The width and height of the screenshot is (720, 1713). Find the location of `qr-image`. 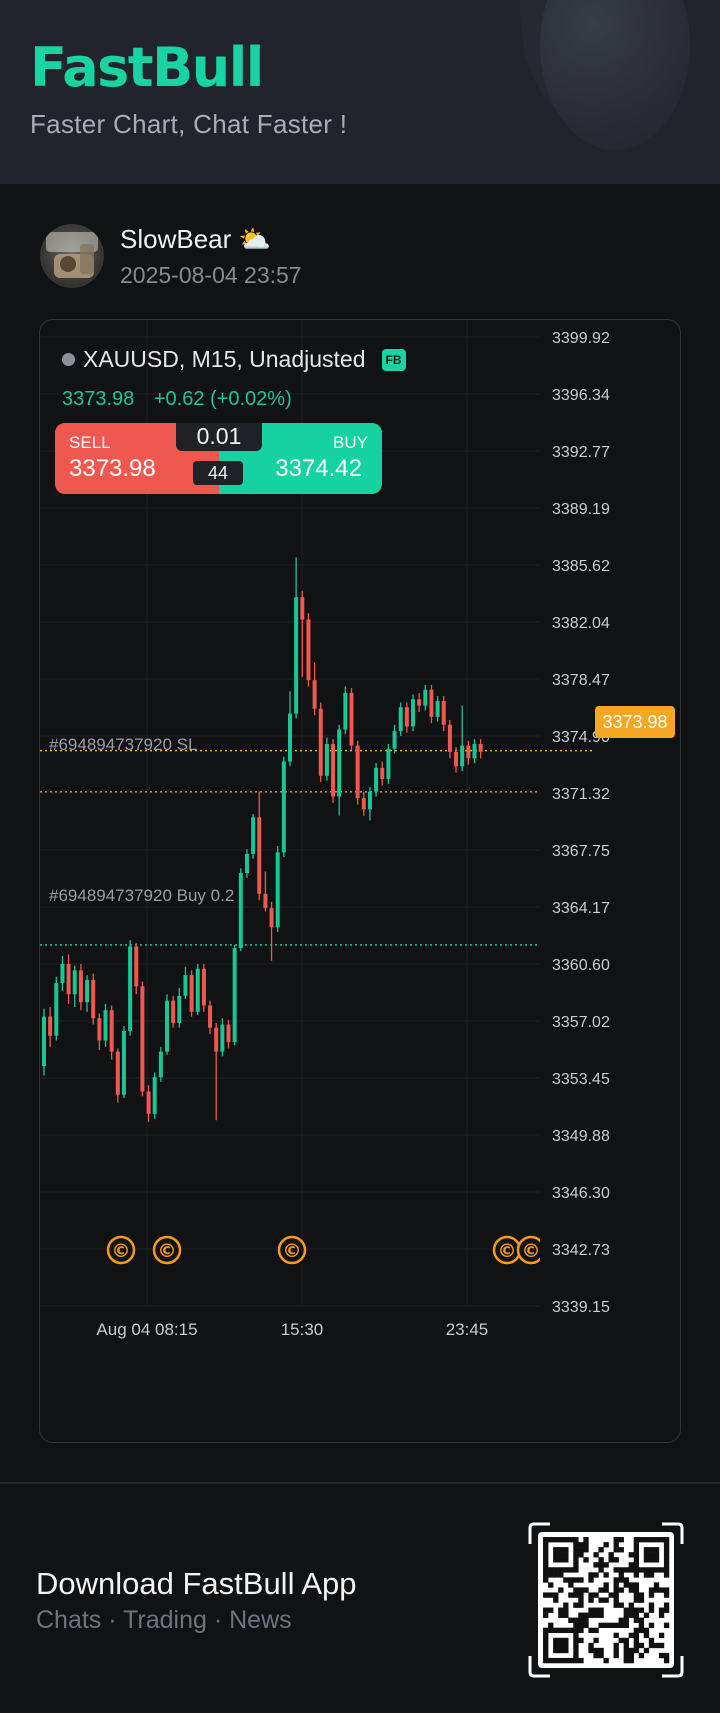

qr-image is located at coordinates (606, 1600).